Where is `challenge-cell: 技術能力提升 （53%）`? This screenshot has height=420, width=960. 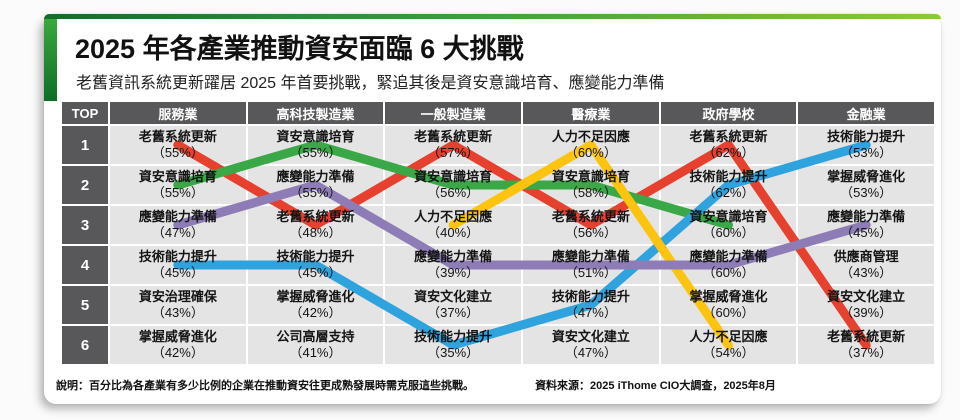
challenge-cell: 技術能力提升 （53%） is located at coordinates (866, 145).